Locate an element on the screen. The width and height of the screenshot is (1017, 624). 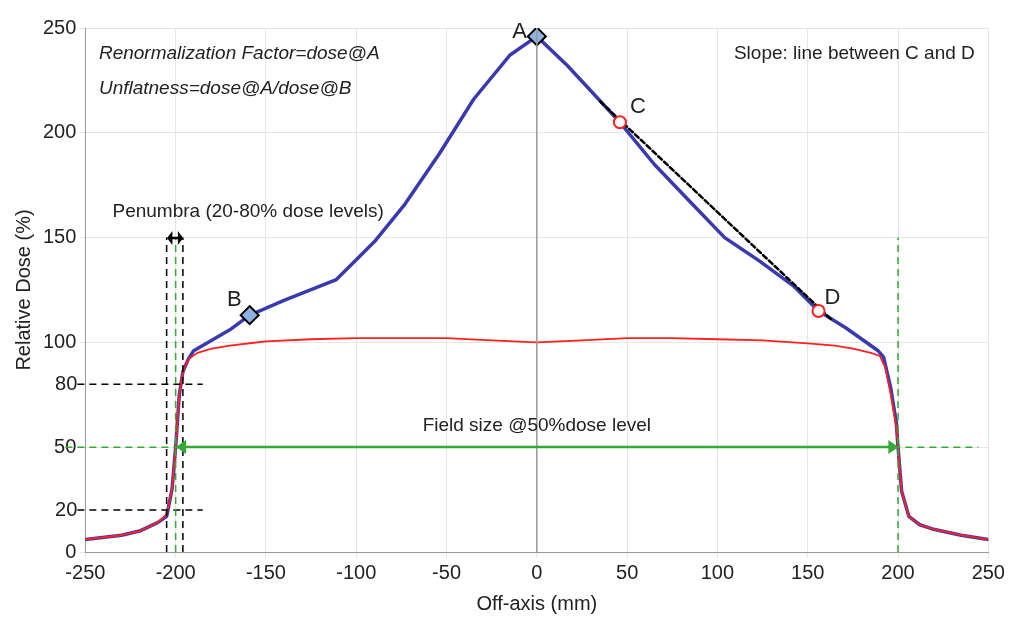
annotation: Renormalization Factor=dose@A is located at coordinates (239, 53).